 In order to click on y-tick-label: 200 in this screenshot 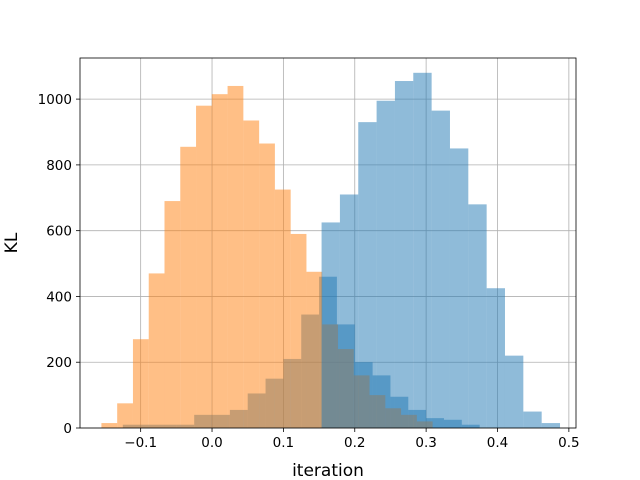, I will do `click(59, 363)`.